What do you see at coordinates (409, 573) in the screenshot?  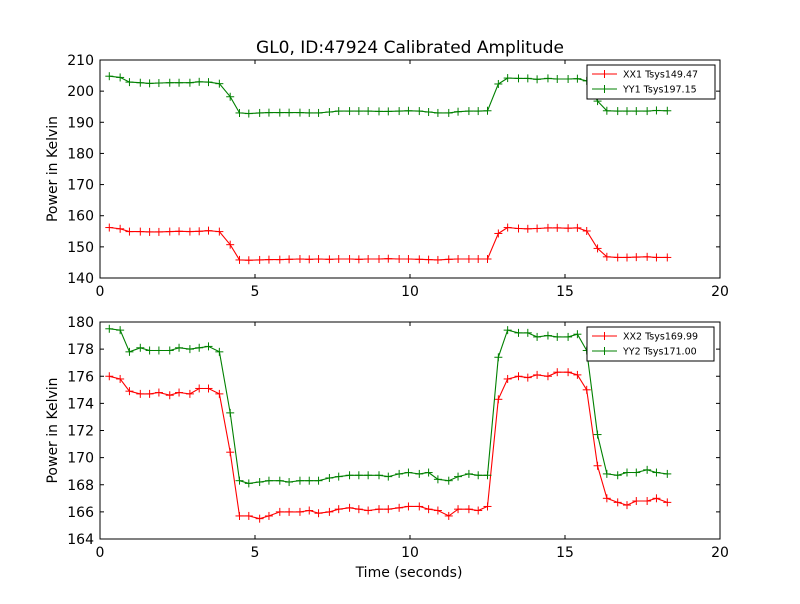 I see `x-axis-label: Time (seconds)` at bounding box center [409, 573].